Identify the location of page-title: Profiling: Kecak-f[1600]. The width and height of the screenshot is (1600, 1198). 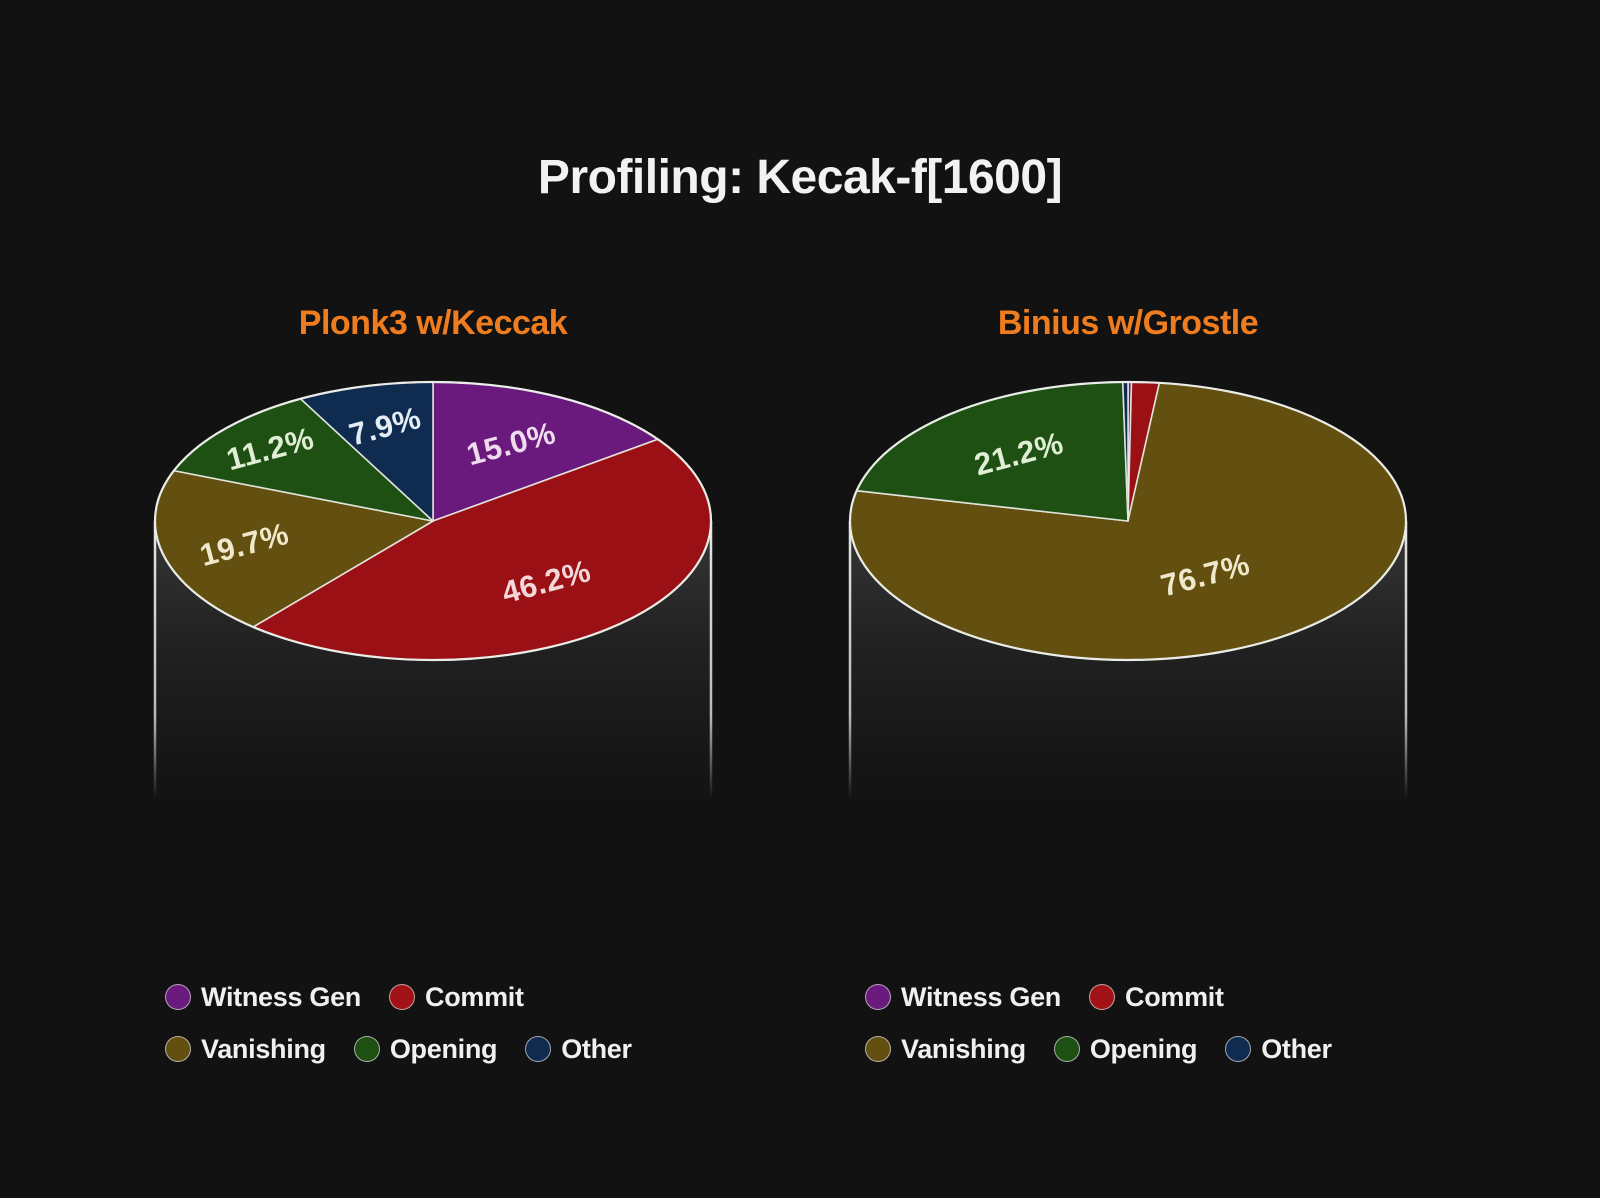
(800, 178).